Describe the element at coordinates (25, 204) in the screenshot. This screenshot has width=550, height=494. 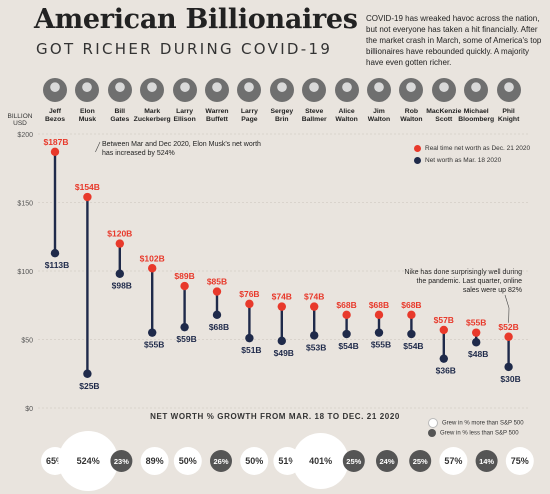
I see `y-tick-label: $150` at that location.